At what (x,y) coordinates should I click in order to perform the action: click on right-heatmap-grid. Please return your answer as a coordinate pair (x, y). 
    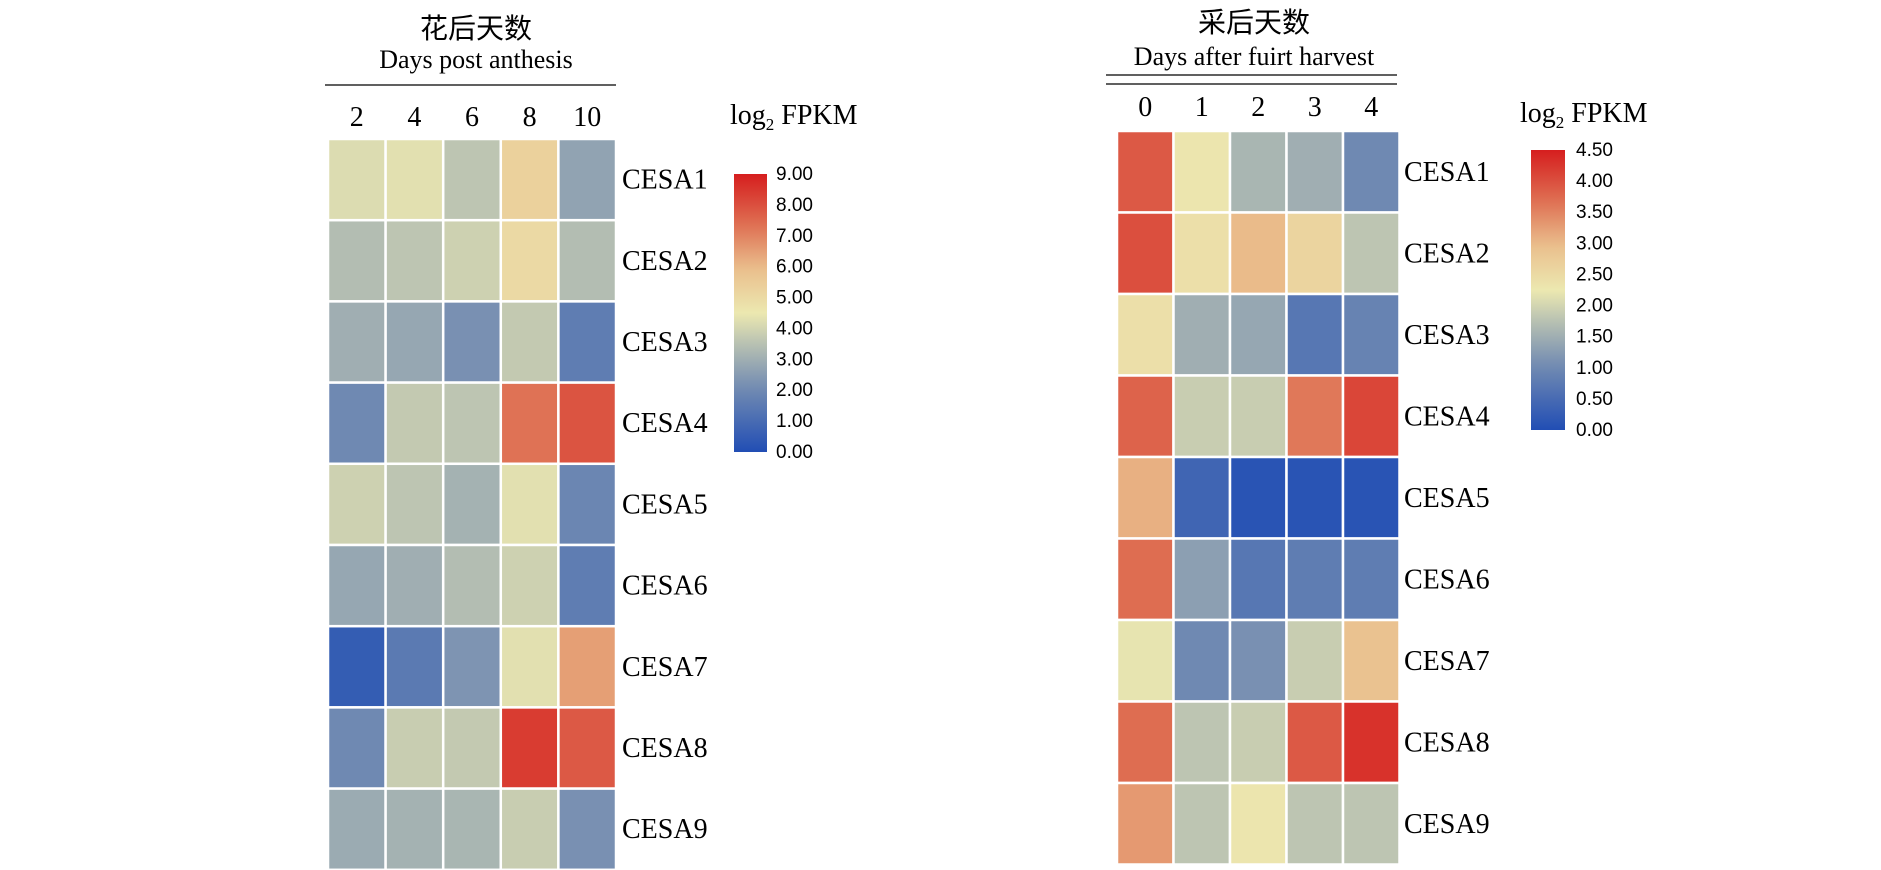
    Looking at the image, I should click on (1258, 497).